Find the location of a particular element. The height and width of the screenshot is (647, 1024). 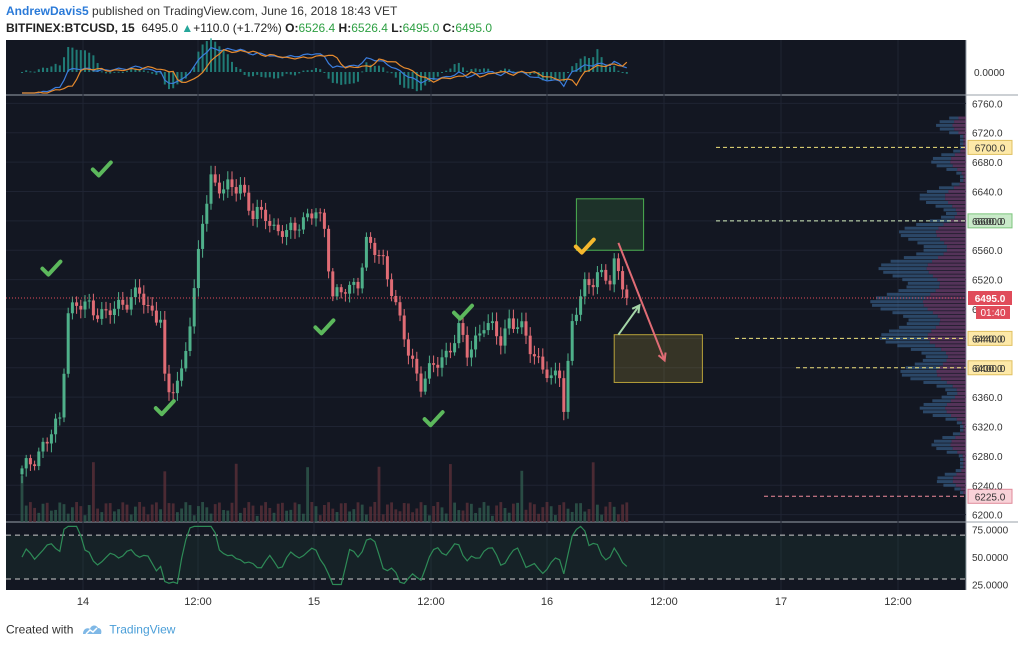

tradingview-link: TradingView is located at coordinates (142, 629).